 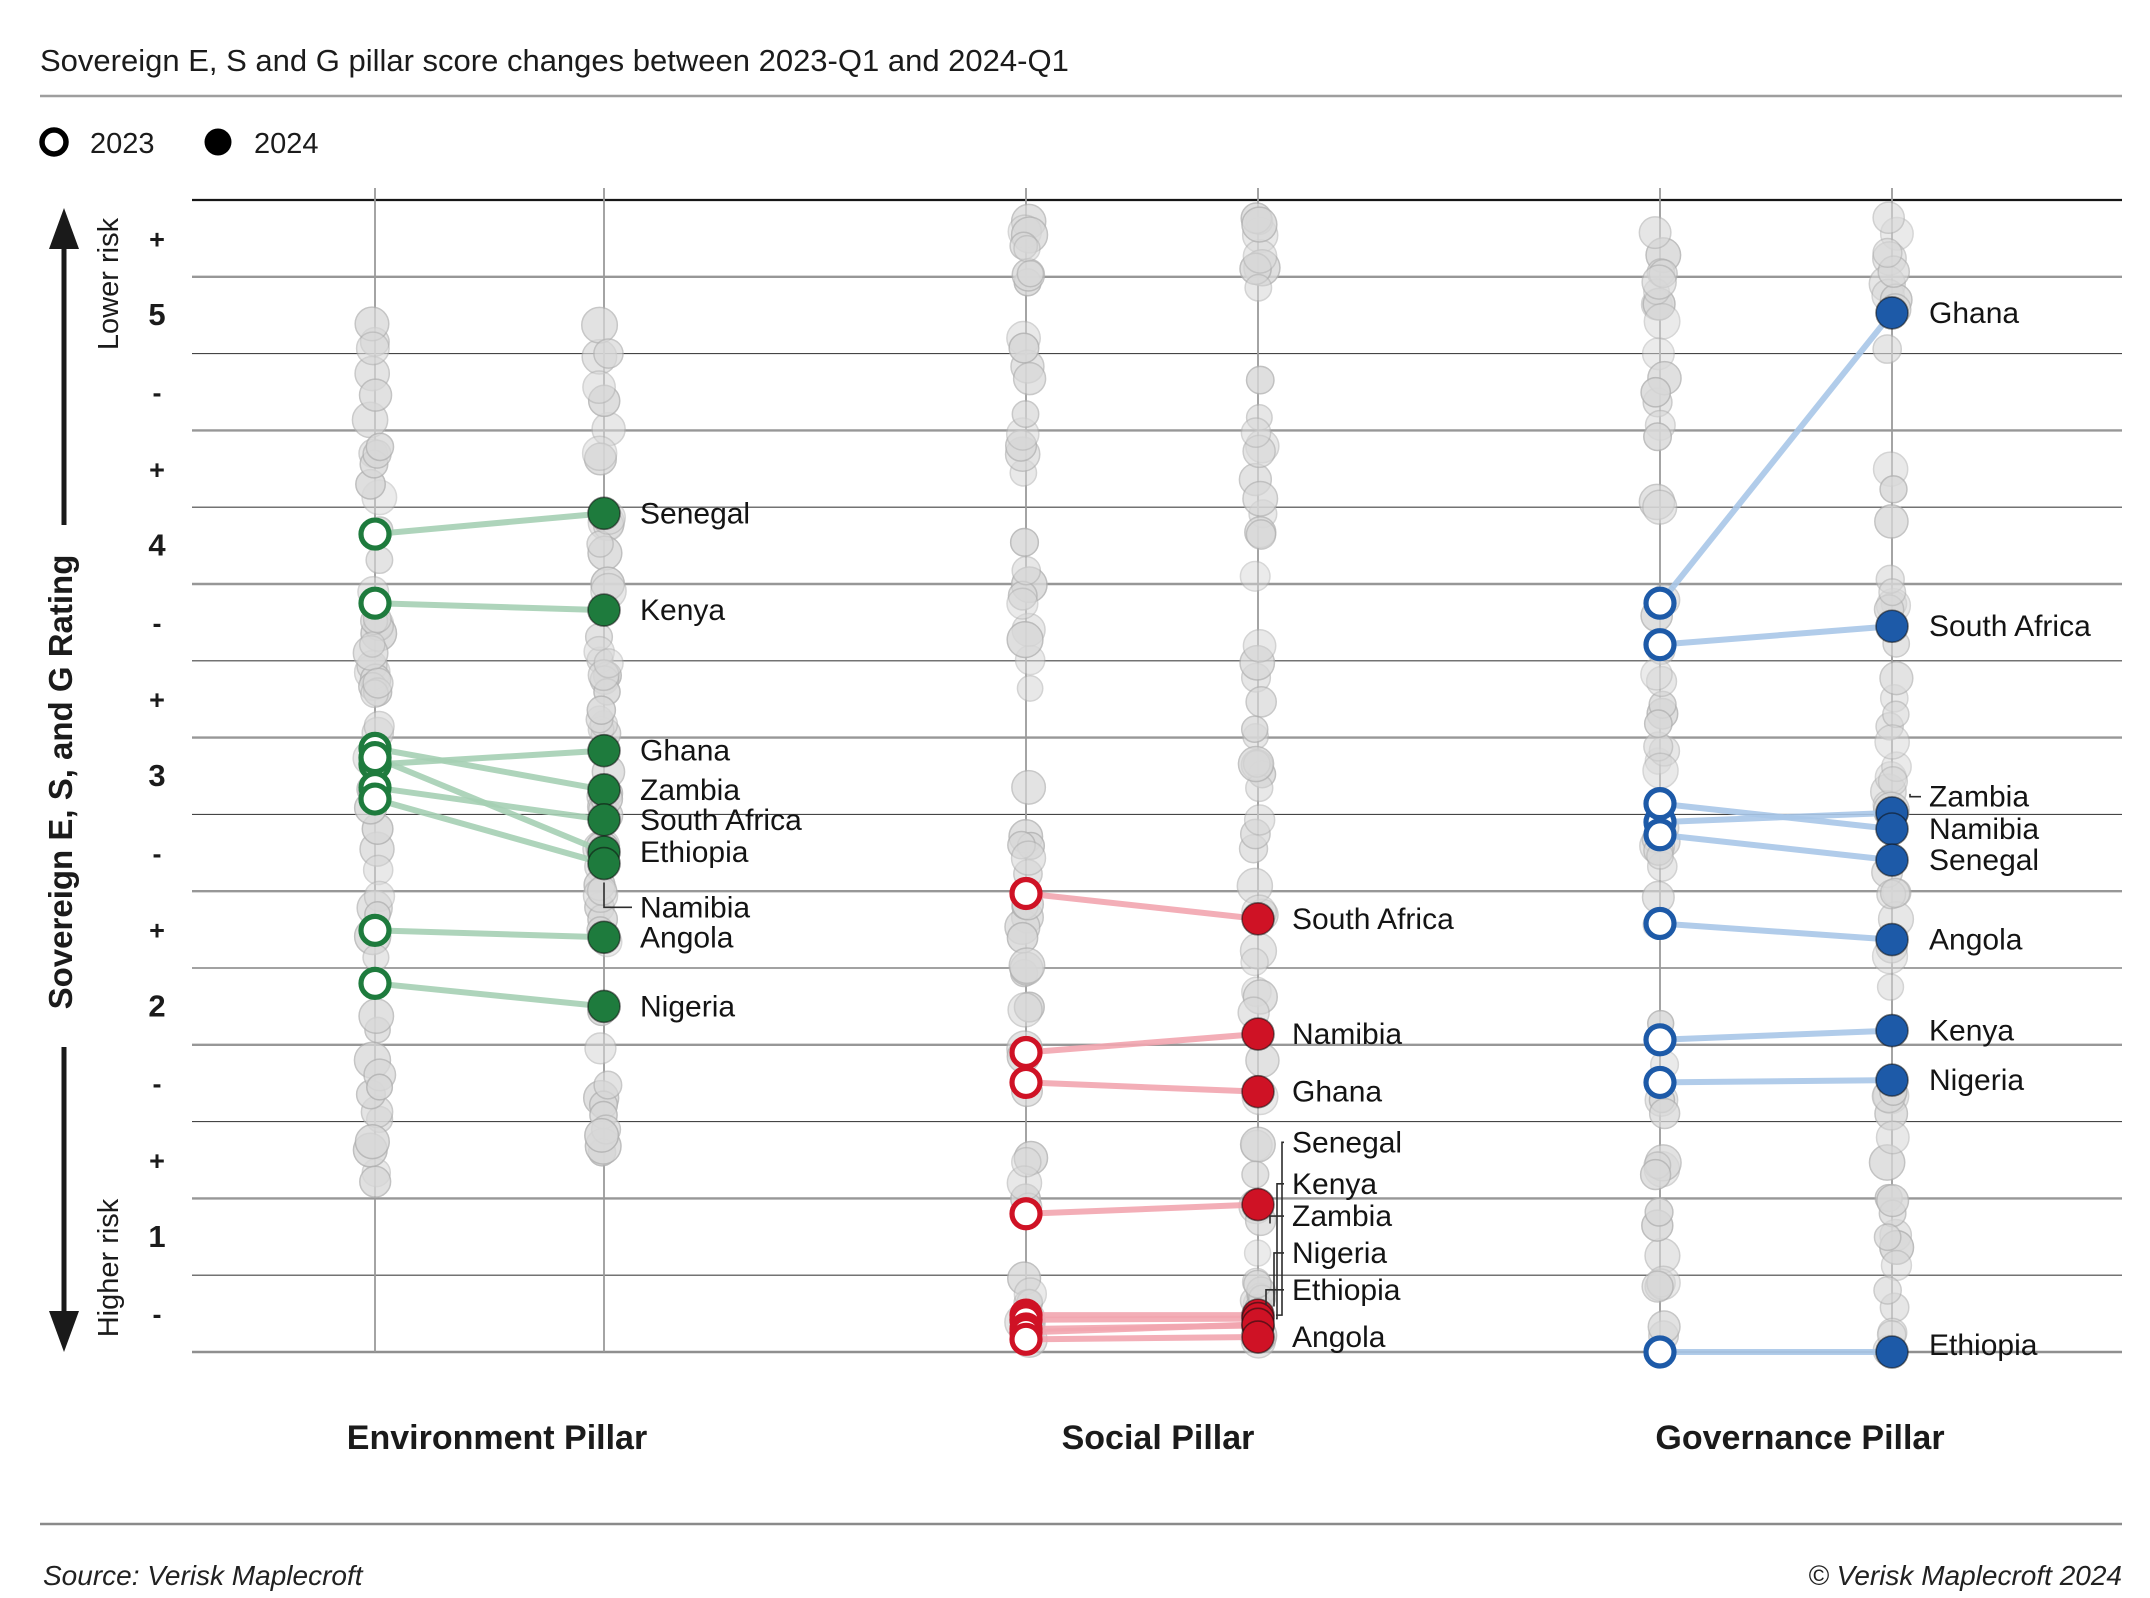 I want to click on country-label: Nigeria, so click(x=687, y=1006).